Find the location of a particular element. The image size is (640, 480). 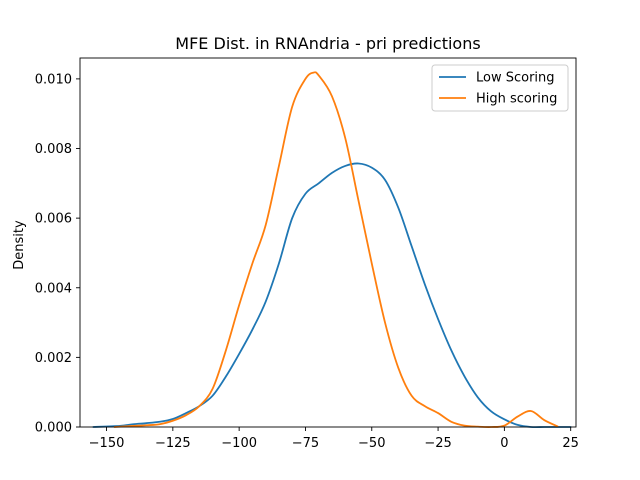

y-tick-label: 0.004 is located at coordinates (53, 288).